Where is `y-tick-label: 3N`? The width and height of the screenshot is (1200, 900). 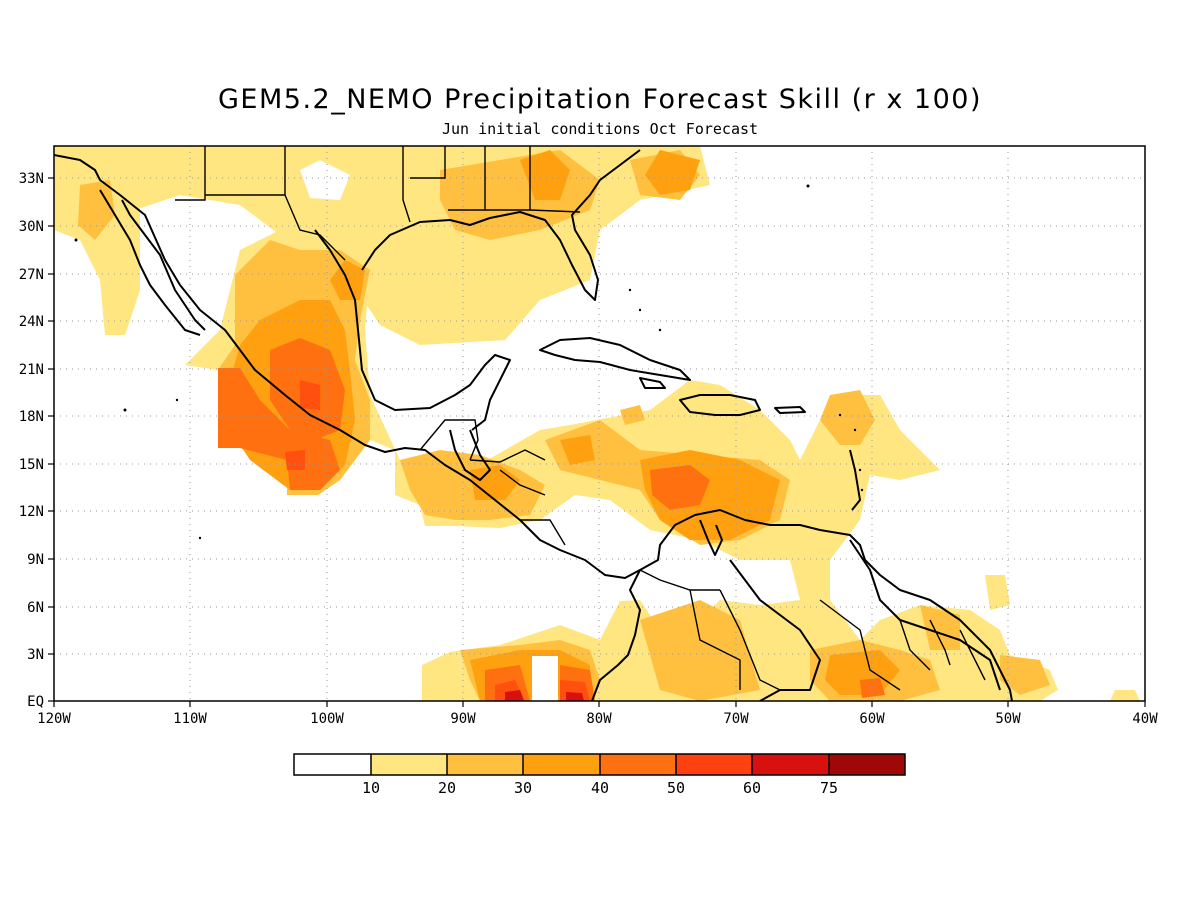 y-tick-label: 3N is located at coordinates (35, 655).